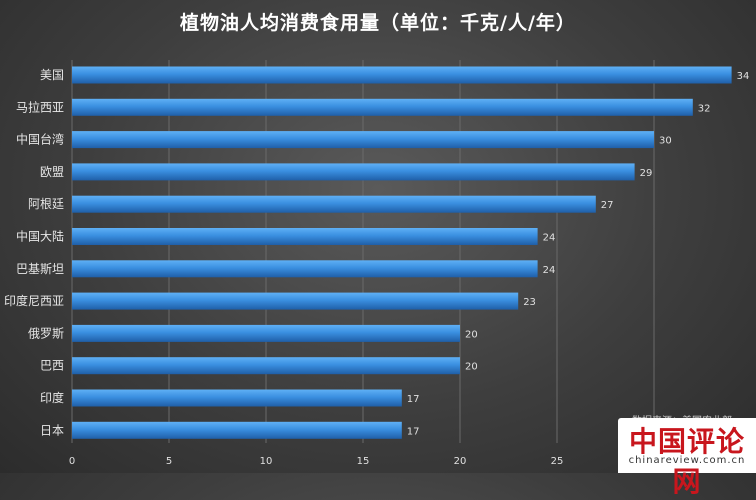 The width and height of the screenshot is (756, 500). What do you see at coordinates (40, 236) in the screenshot?
I see `category-label: 中国大陆` at bounding box center [40, 236].